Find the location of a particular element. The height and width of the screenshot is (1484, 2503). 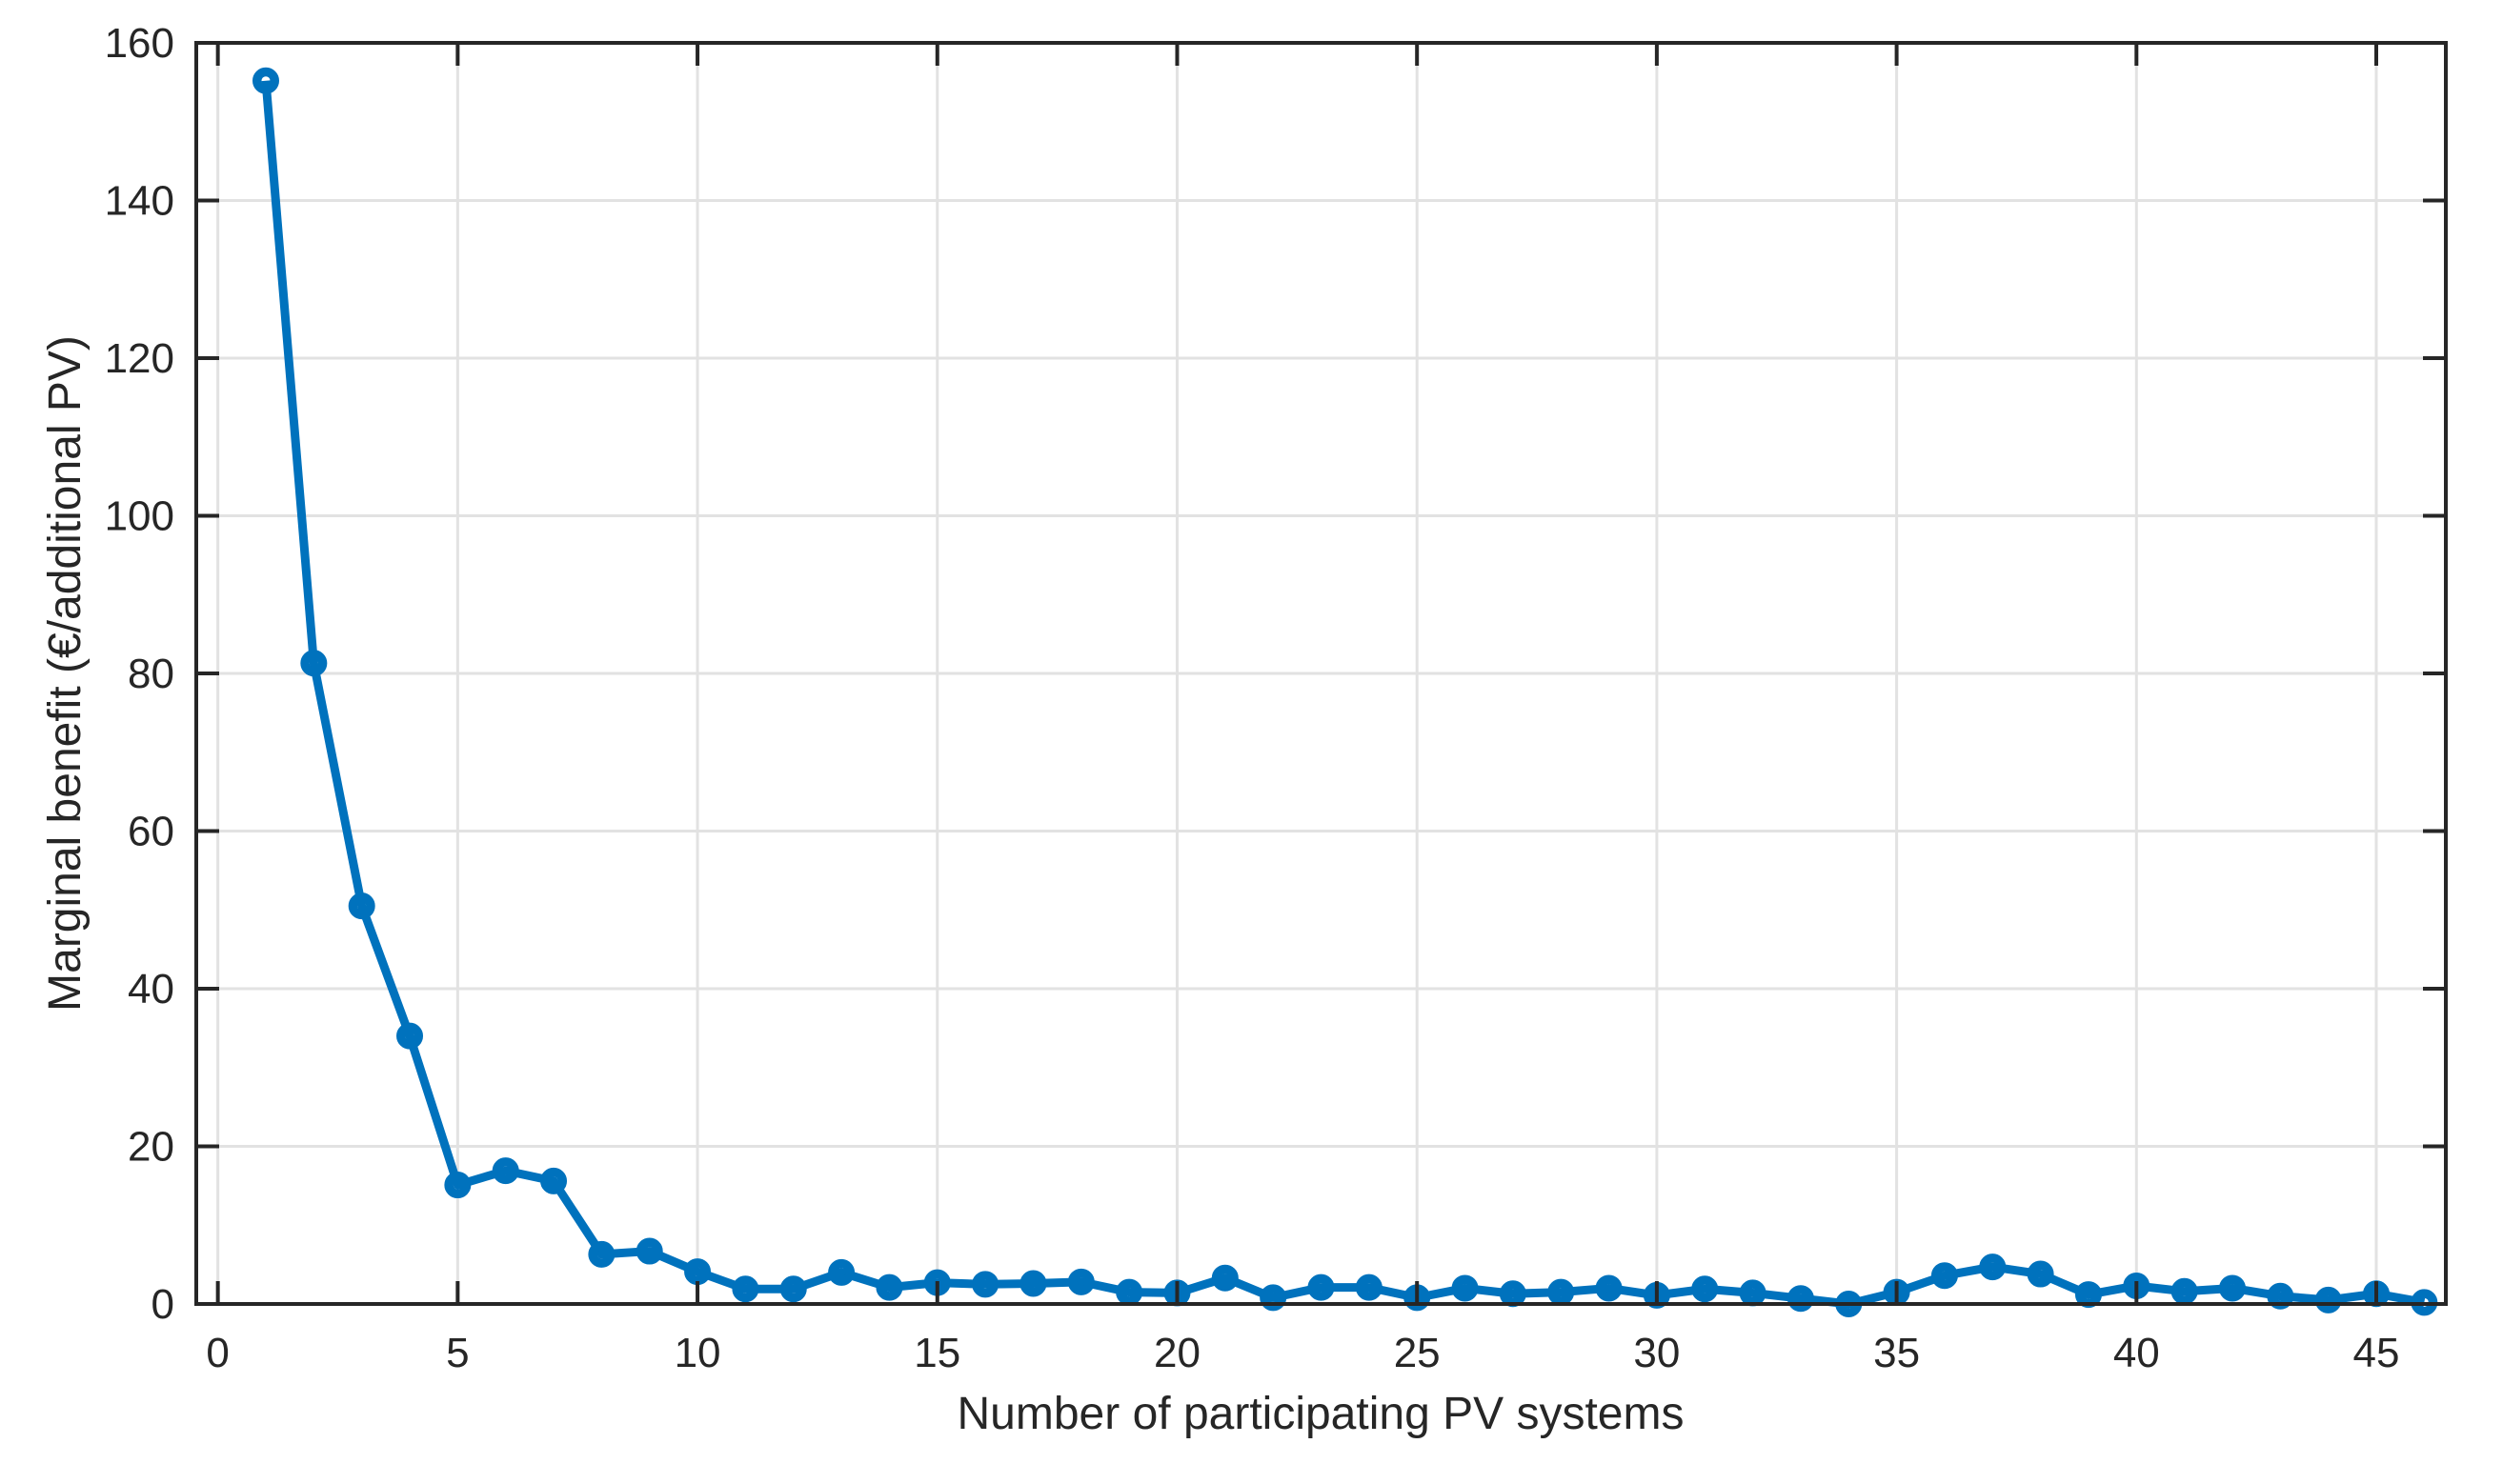

x-tick-label: 45 is located at coordinates (2376, 1353).